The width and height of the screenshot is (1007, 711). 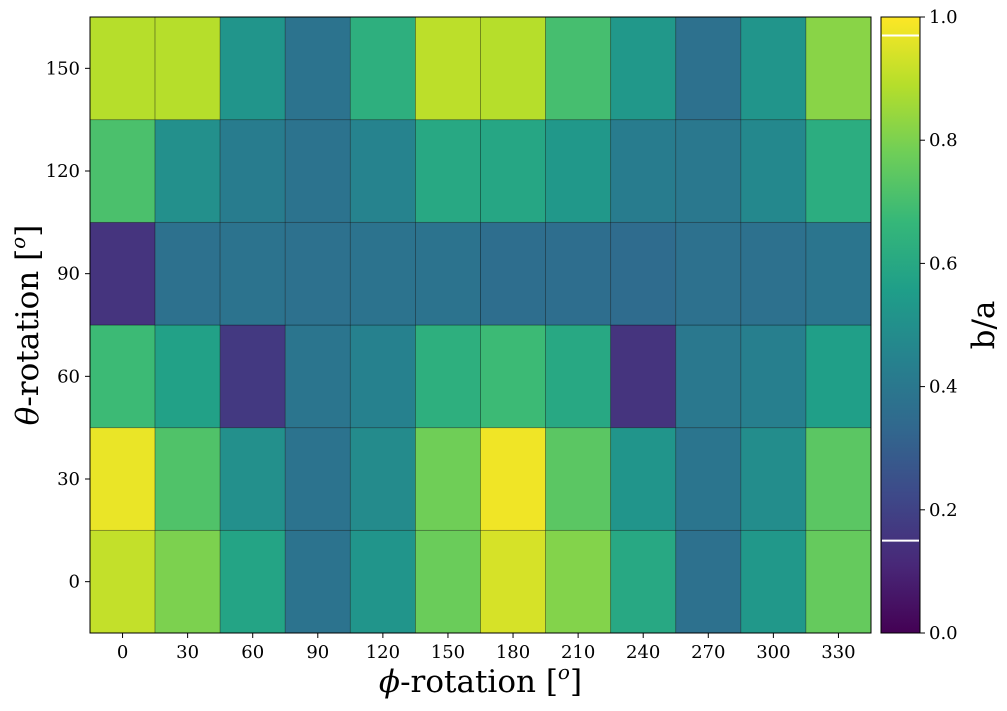 What do you see at coordinates (513, 652) in the screenshot?
I see `x-tick-label: 180` at bounding box center [513, 652].